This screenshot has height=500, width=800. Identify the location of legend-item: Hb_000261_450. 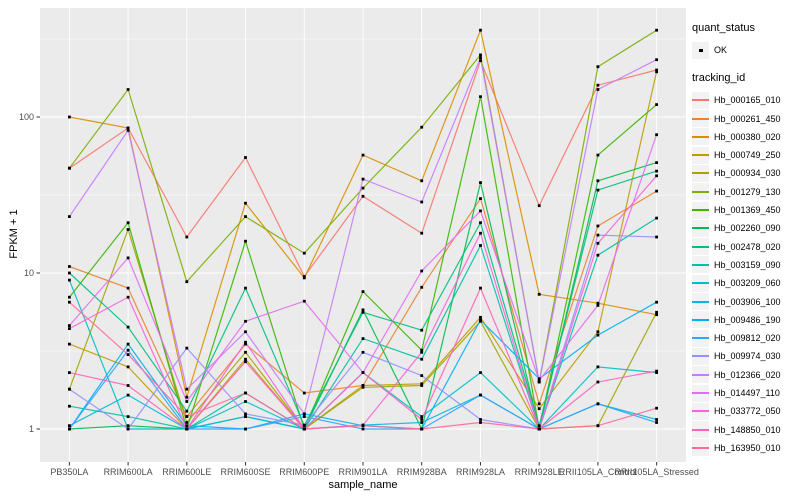
(745, 119).